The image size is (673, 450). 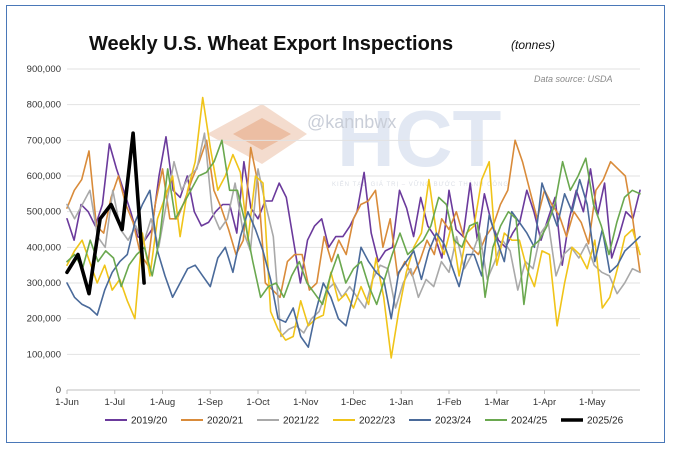 What do you see at coordinates (573, 79) in the screenshot?
I see `source-note: Data source: USDA` at bounding box center [573, 79].